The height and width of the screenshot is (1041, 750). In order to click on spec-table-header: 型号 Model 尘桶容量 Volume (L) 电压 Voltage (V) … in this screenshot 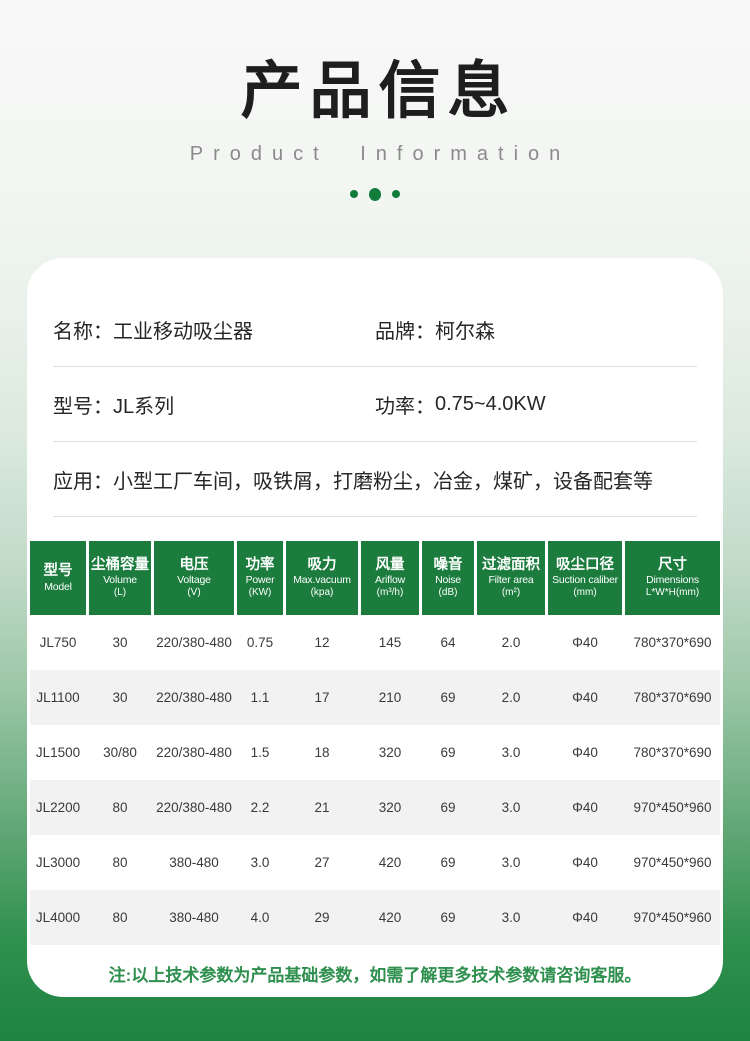, I will do `click(375, 578)`.